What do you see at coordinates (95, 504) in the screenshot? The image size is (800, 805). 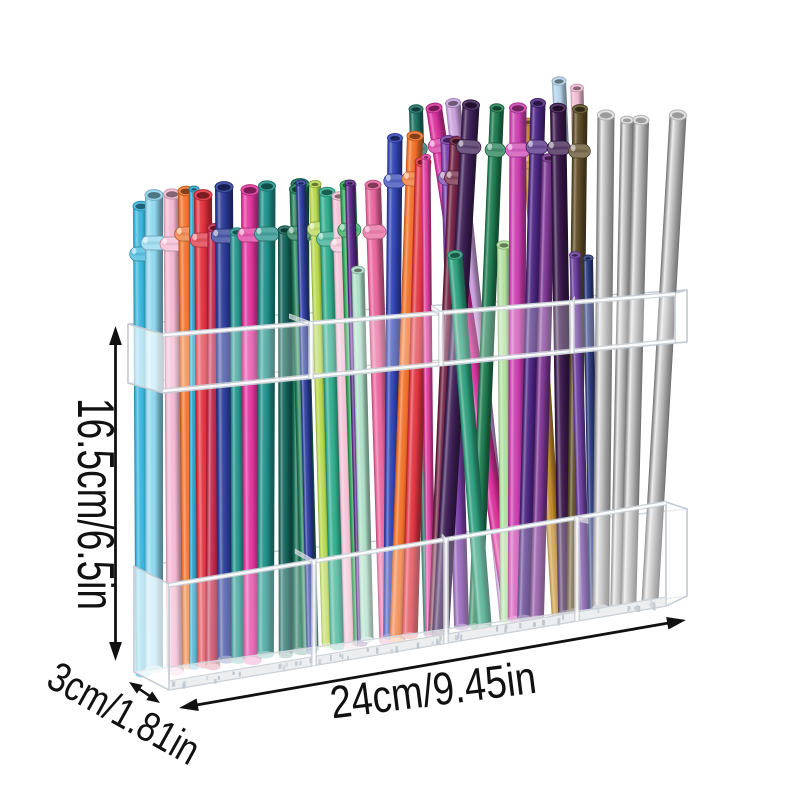 I see `svg-text: 16.5cm/6.5in` at bounding box center [95, 504].